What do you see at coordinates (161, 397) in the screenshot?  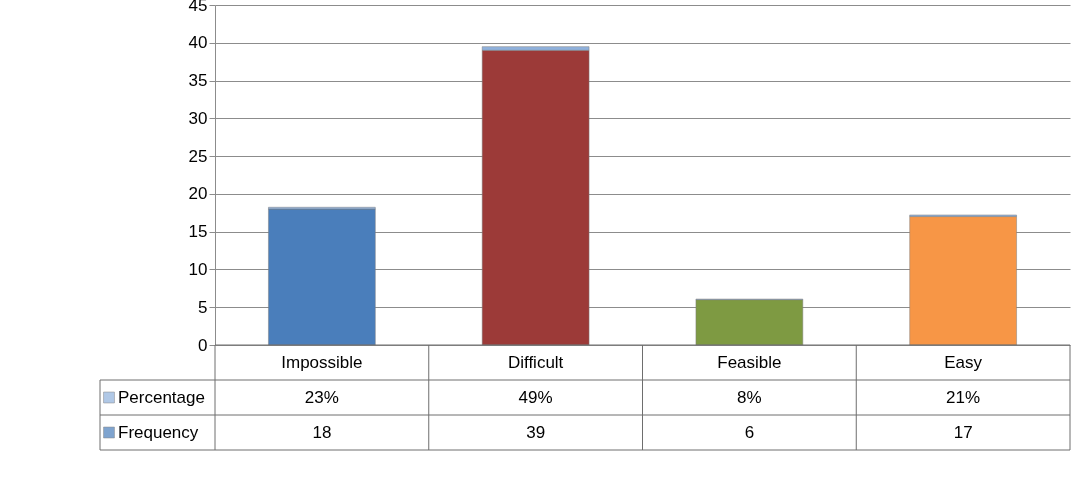 I see `legend-label: Percentage` at bounding box center [161, 397].